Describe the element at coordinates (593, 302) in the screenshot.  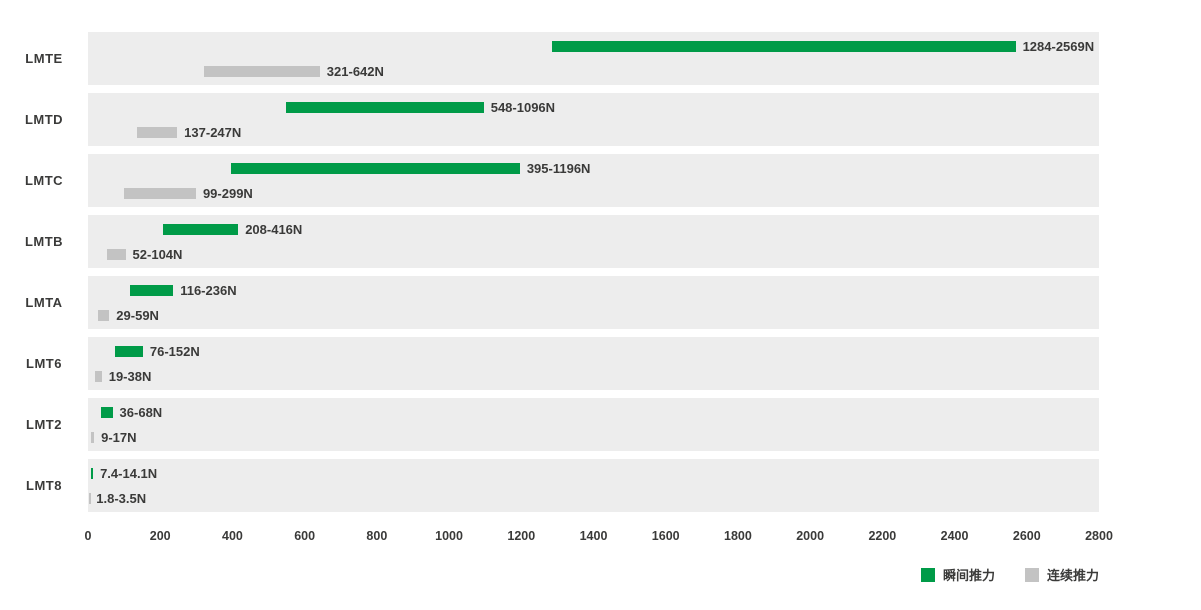
I see `row-band: 116-236N 29-59N` at that location.